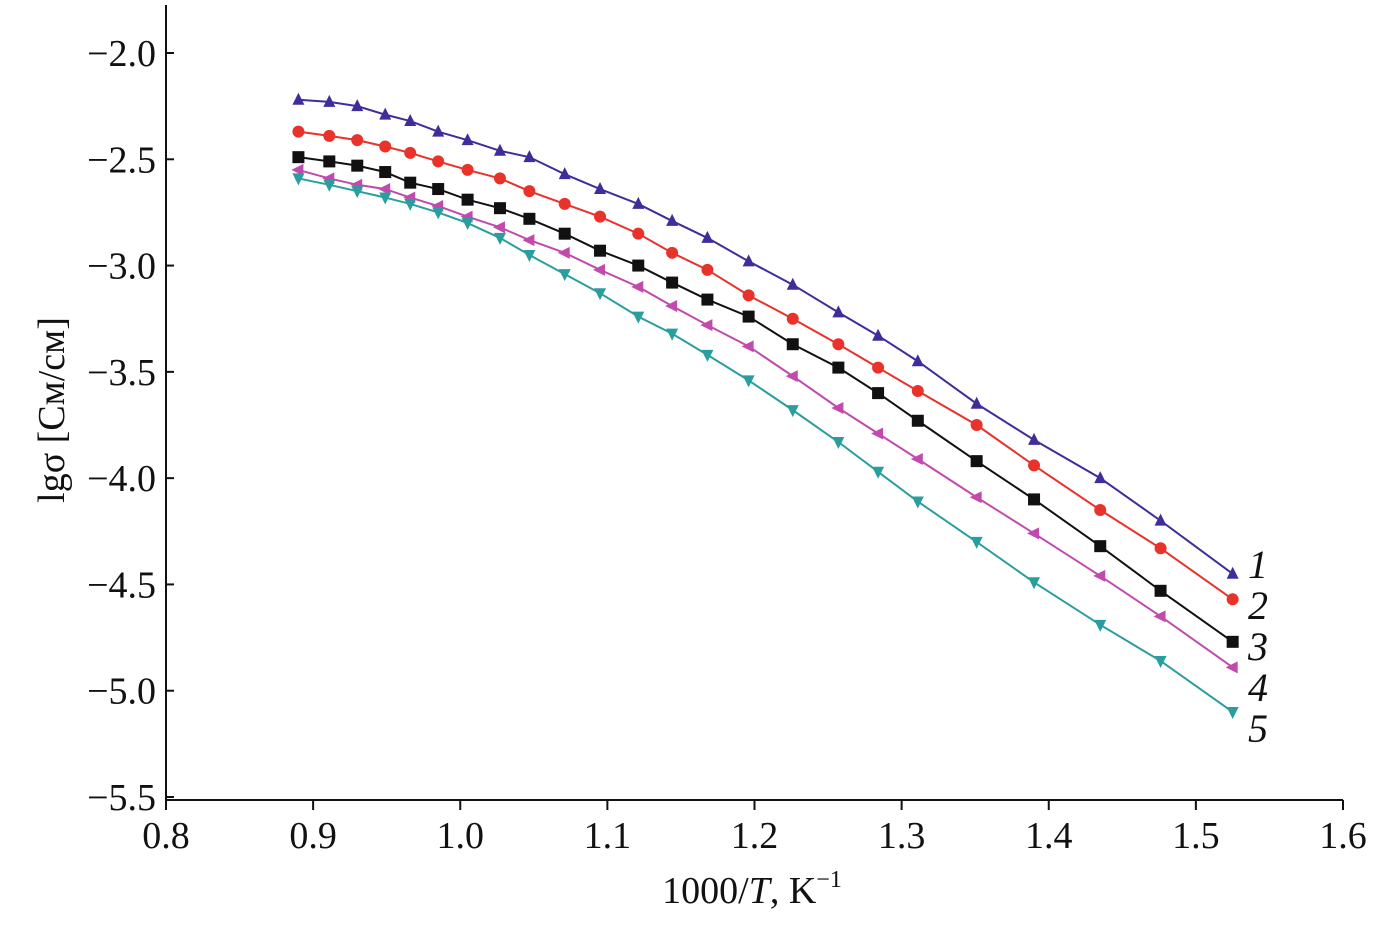 The image size is (1379, 927). I want to click on x-tick-label: 1.3, so click(902, 836).